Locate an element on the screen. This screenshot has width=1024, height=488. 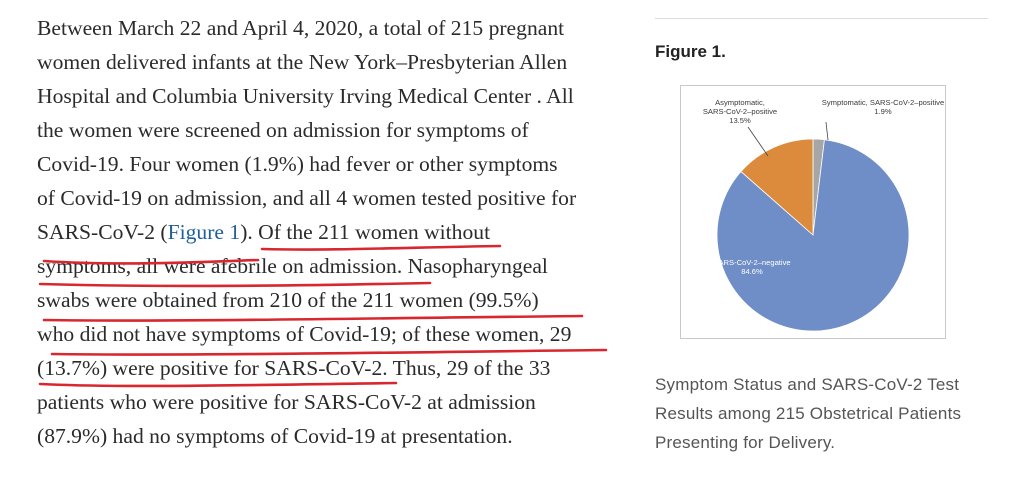
figure-1-link: Figure 1 is located at coordinates (204, 232).